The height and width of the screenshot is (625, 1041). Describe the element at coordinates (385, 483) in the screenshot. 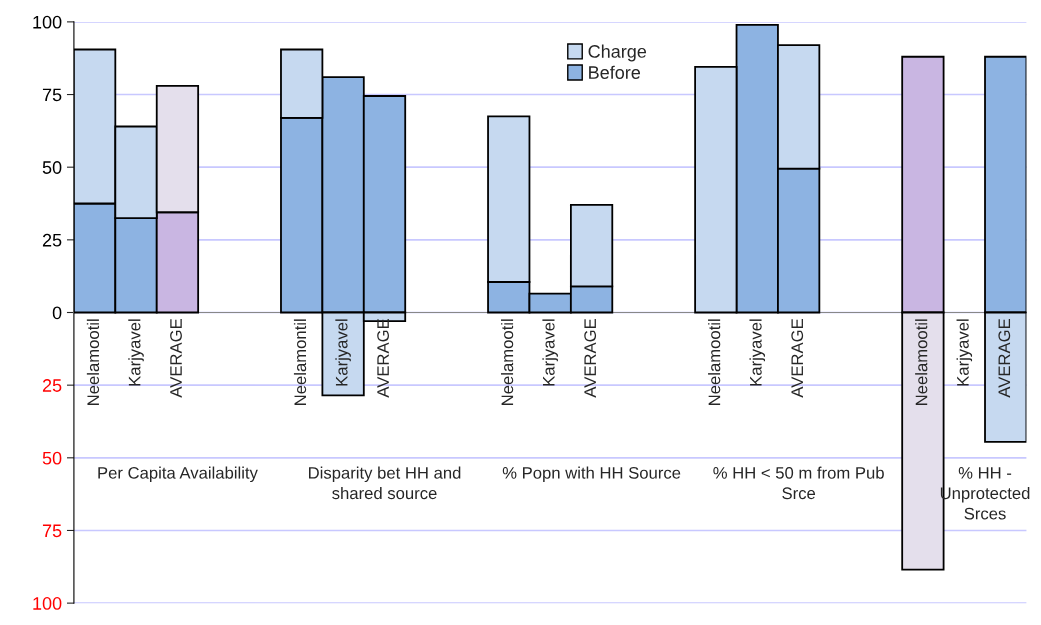

I see `annotation: Disparity bet HH and shared source` at that location.